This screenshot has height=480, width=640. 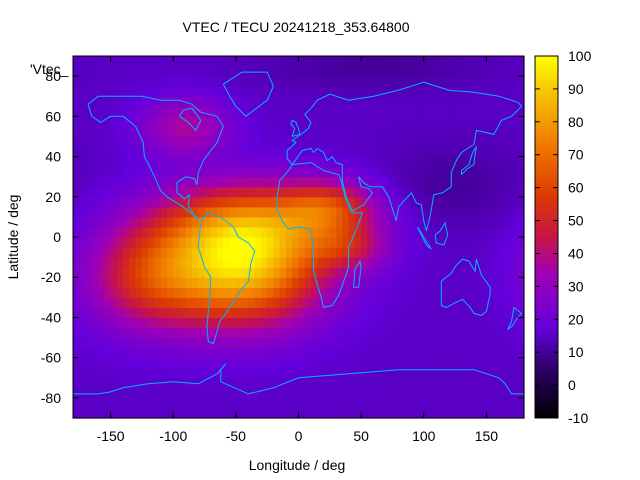 What do you see at coordinates (576, 286) in the screenshot?
I see `colorbar-tick-label: 30` at bounding box center [576, 286].